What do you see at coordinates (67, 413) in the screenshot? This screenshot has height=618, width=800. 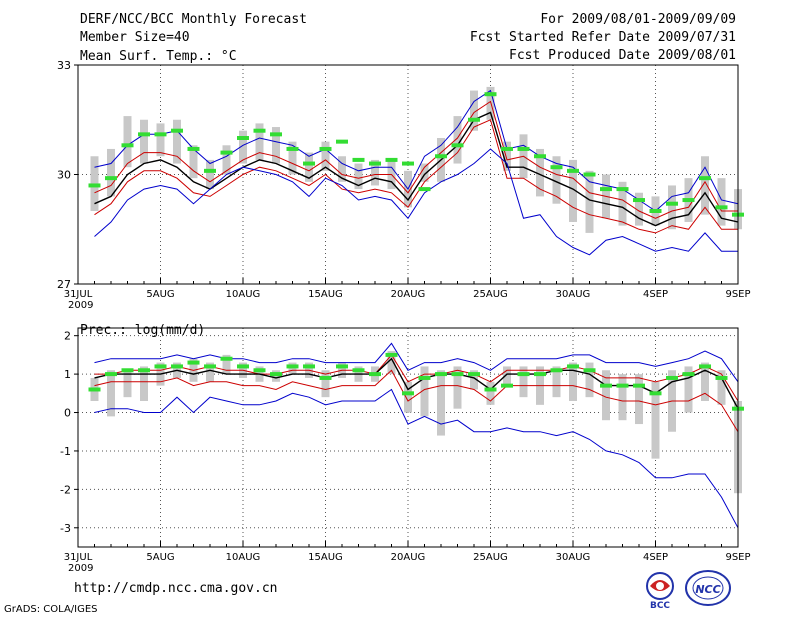 I see `y-tick-label: 0` at bounding box center [67, 413].